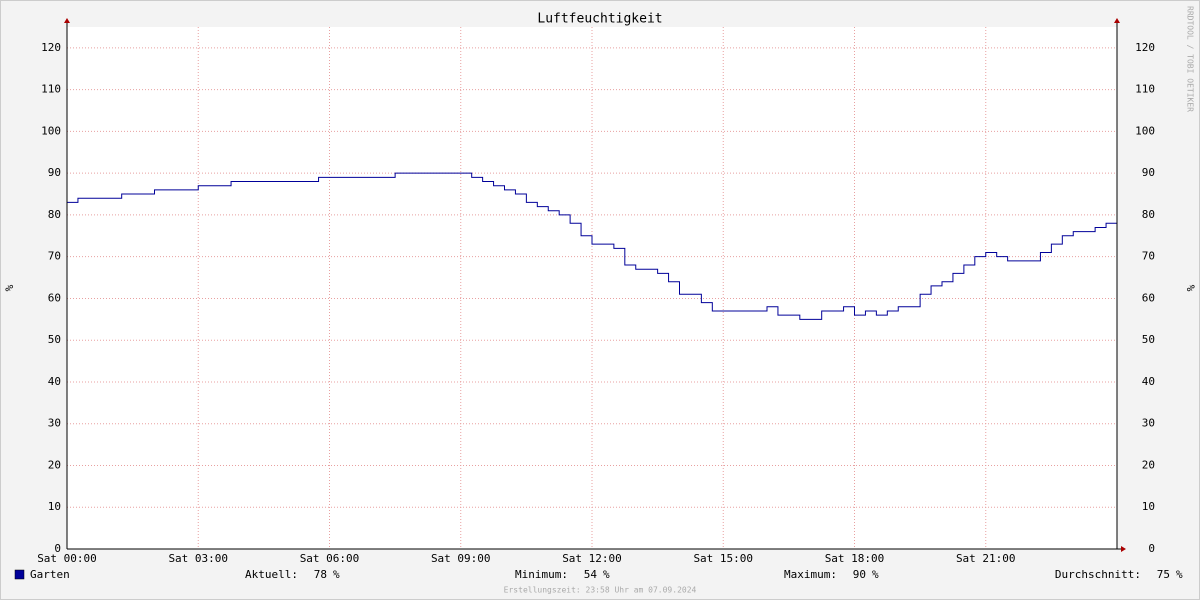  I want to click on x-tick-label: Sat 09:00, so click(461, 558).